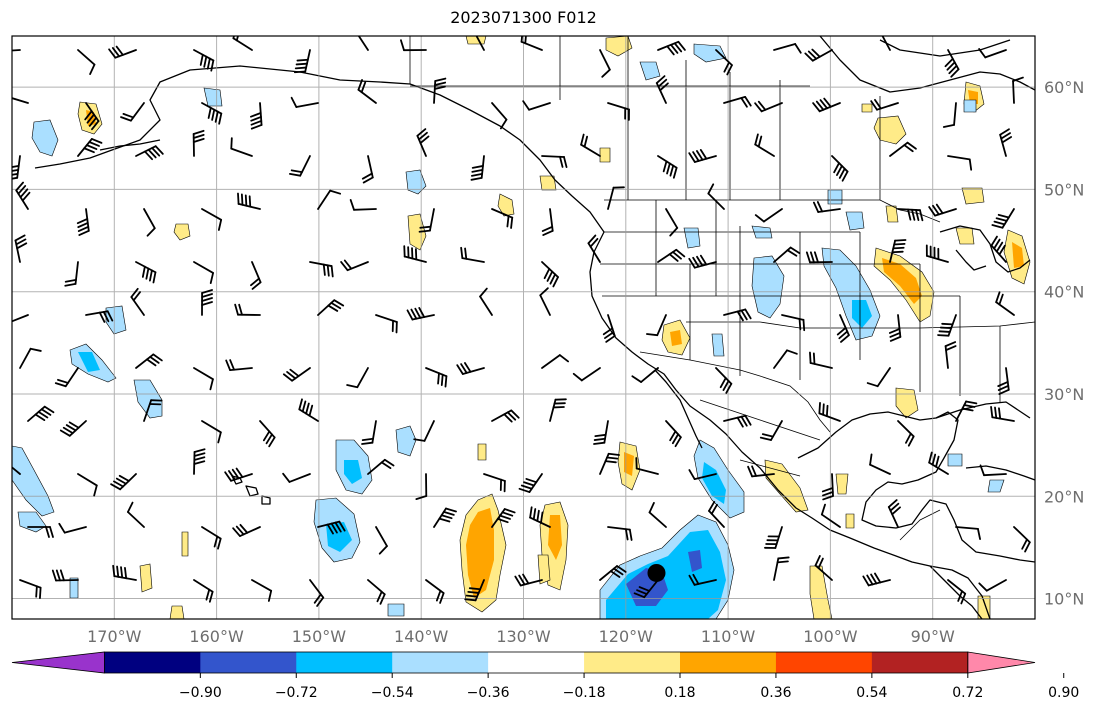  What do you see at coordinates (626, 636) in the screenshot?
I see `lon-tick-label: 120°W` at bounding box center [626, 636].